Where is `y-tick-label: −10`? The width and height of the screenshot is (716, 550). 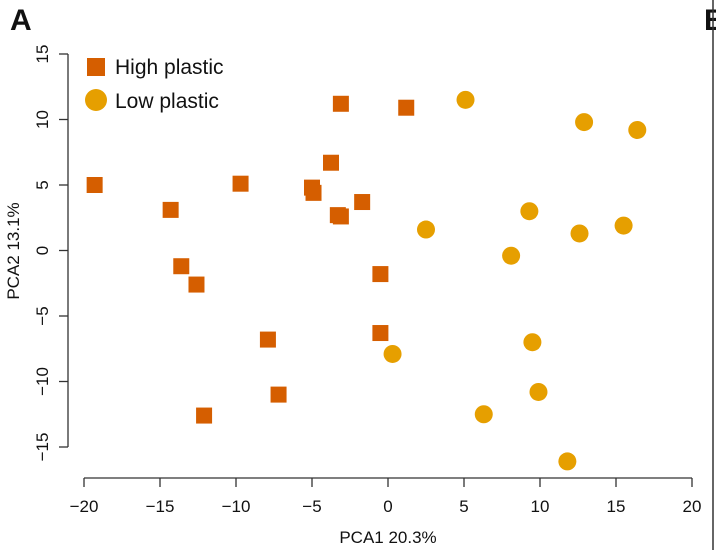
y-tick-label: −10 is located at coordinates (42, 381).